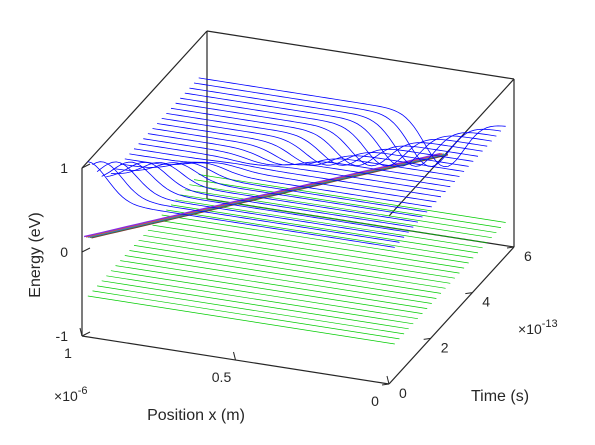 Image resolution: width=595 pixels, height=445 pixels. I want to click on x-tick-label: 1, so click(68, 353).